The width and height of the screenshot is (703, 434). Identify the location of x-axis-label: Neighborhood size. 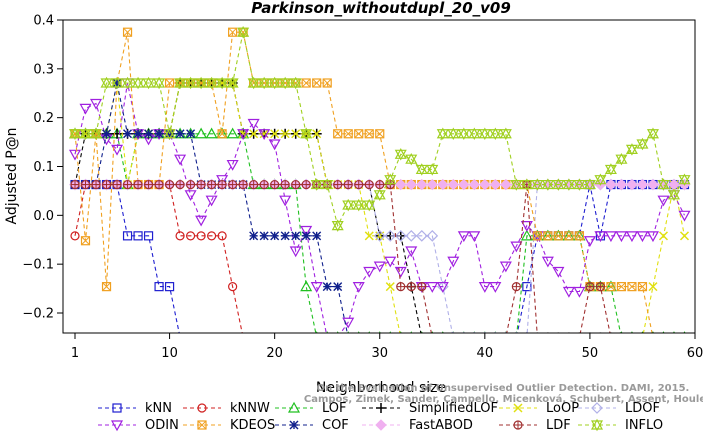
(381, 388).